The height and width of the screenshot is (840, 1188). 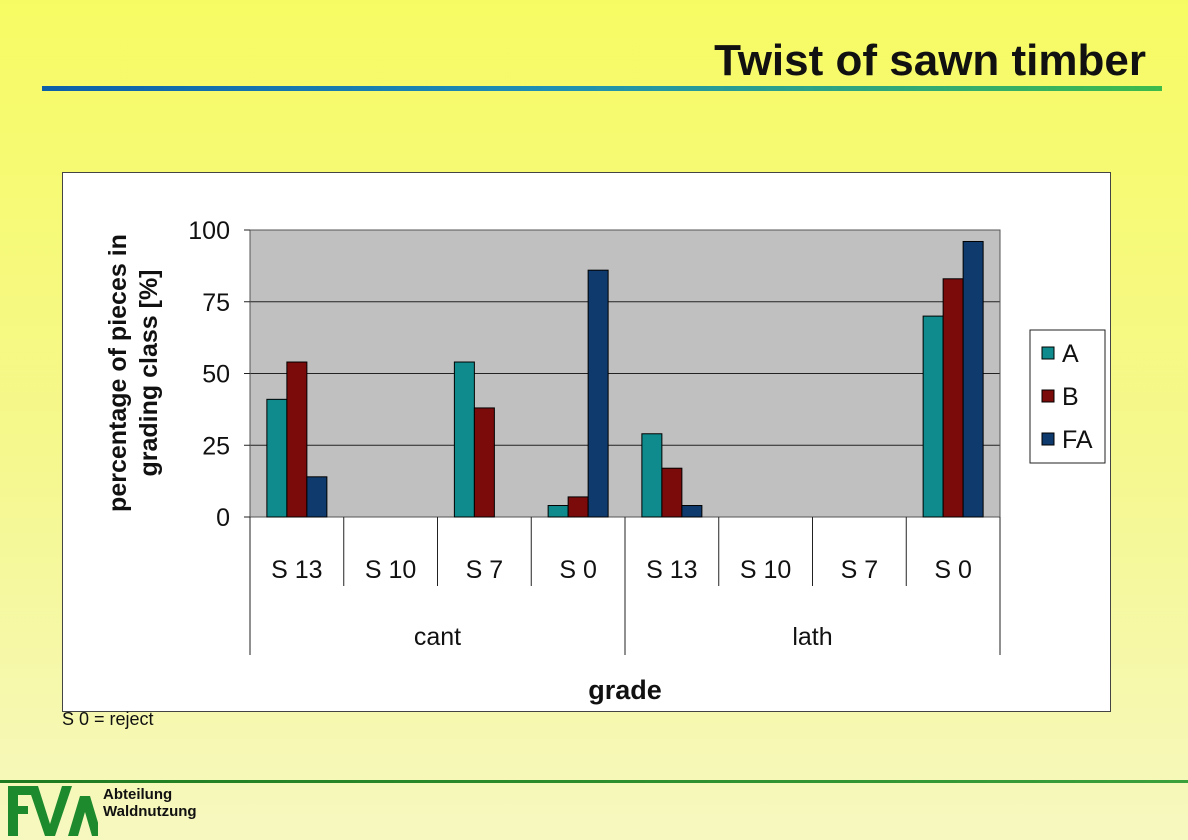 What do you see at coordinates (625, 586) in the screenshot?
I see `x-axis: S 13 S 10 S 7 S 0 S 13 S 10 S 7 S 0 cant lath` at bounding box center [625, 586].